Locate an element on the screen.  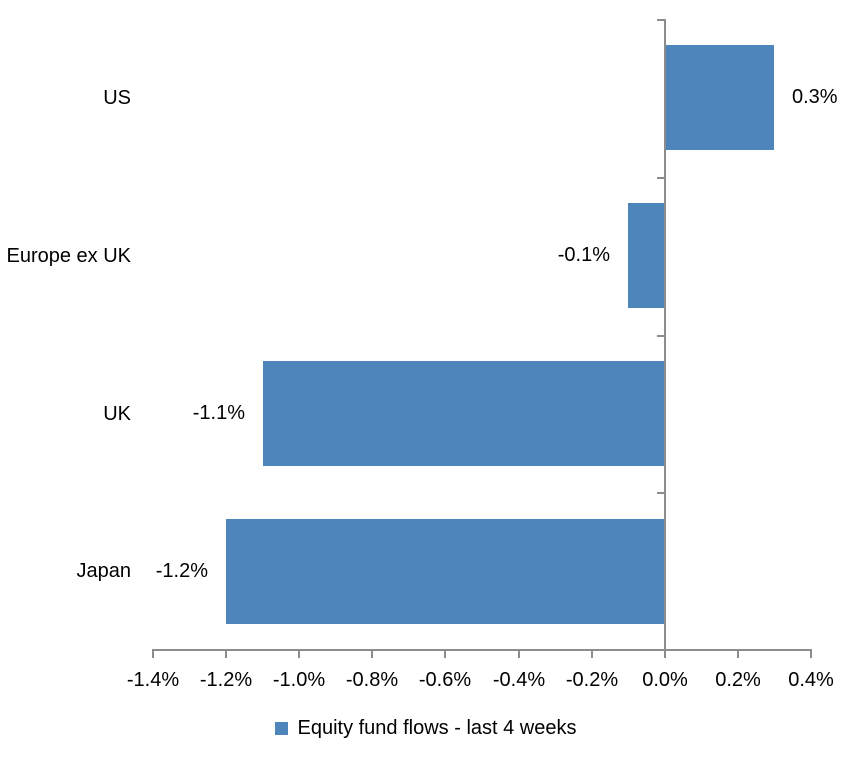
legend-label: Equity fund flows - last 4 weeks is located at coordinates (437, 727).